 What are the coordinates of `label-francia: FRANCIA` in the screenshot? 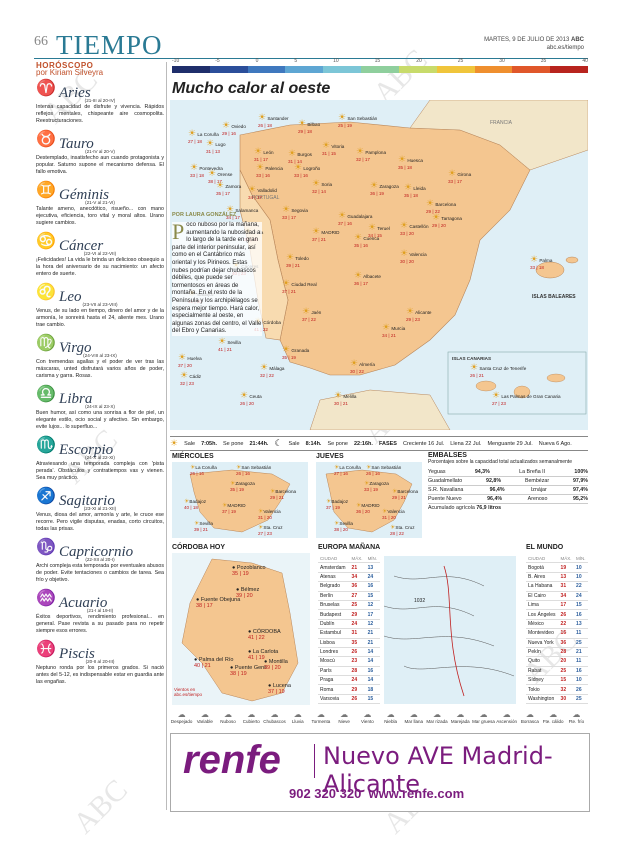 It's located at (501, 123).